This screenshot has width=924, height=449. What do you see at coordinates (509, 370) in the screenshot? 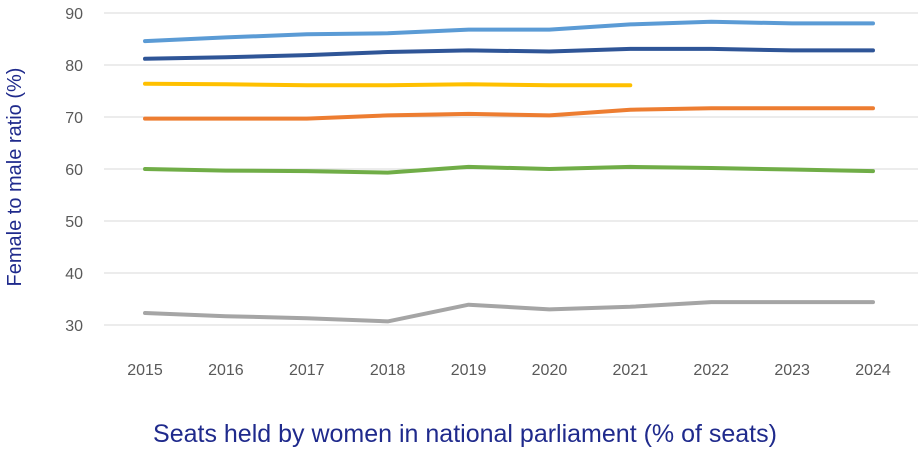
I see `x-axis-ticks: 2015 2016 2017 2018 2019 2020 2021 2022 2023 2024` at bounding box center [509, 370].